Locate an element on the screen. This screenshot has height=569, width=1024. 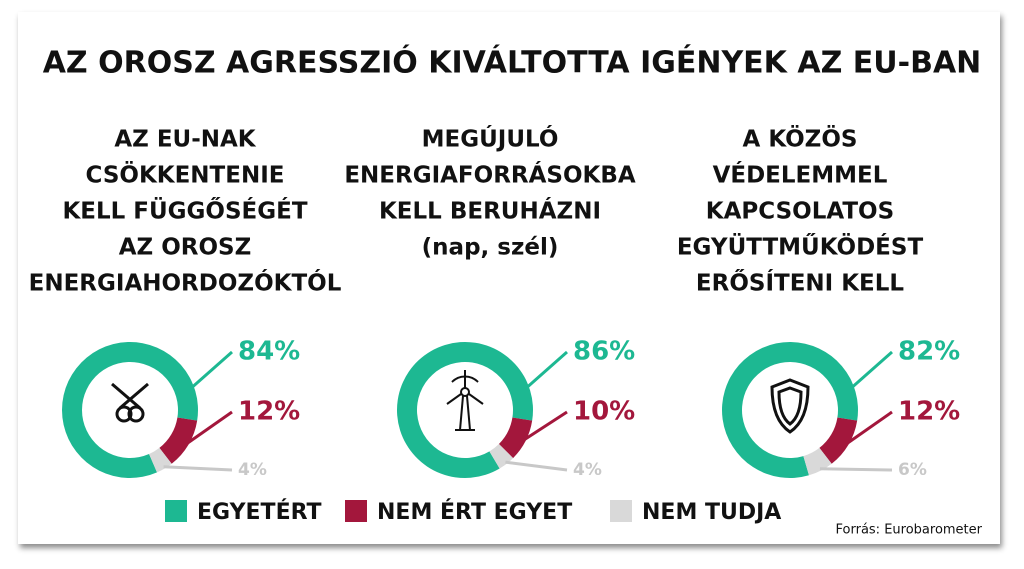
panel-title: ENERGIAHORDOZÓKTÓL is located at coordinates (185, 283).